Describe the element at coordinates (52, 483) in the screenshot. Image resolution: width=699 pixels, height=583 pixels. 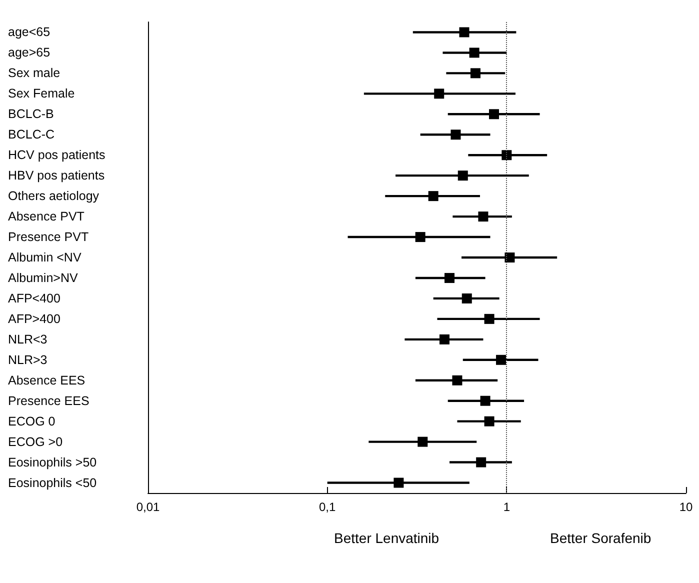
I see `y-tick-label: Eosinophils <50` at that location.